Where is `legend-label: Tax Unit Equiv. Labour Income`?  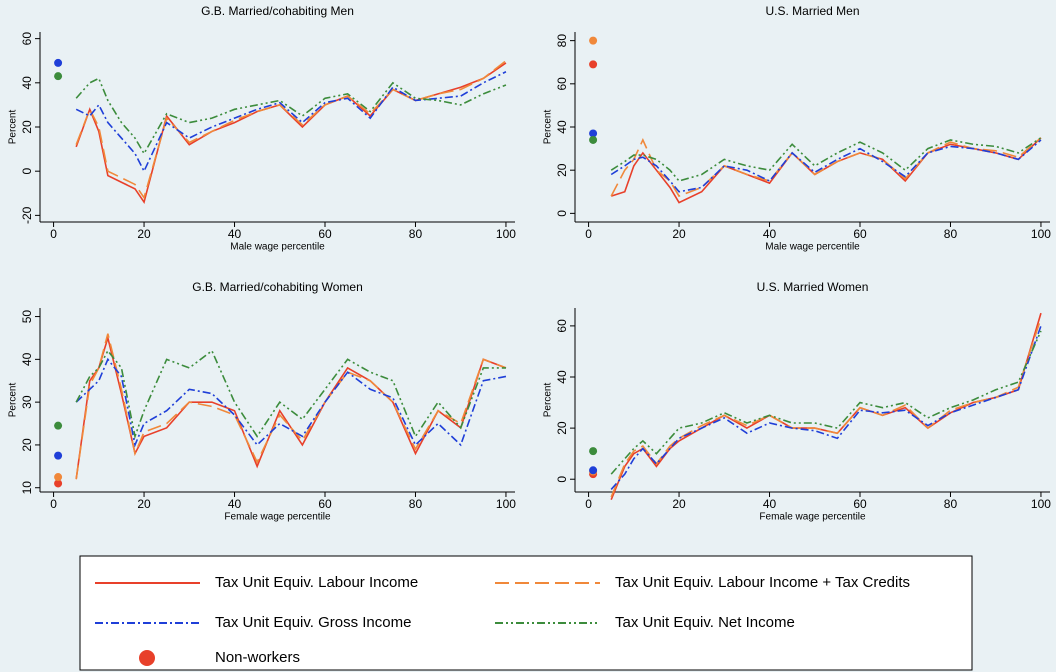 legend-label: Tax Unit Equiv. Labour Income is located at coordinates (316, 582).